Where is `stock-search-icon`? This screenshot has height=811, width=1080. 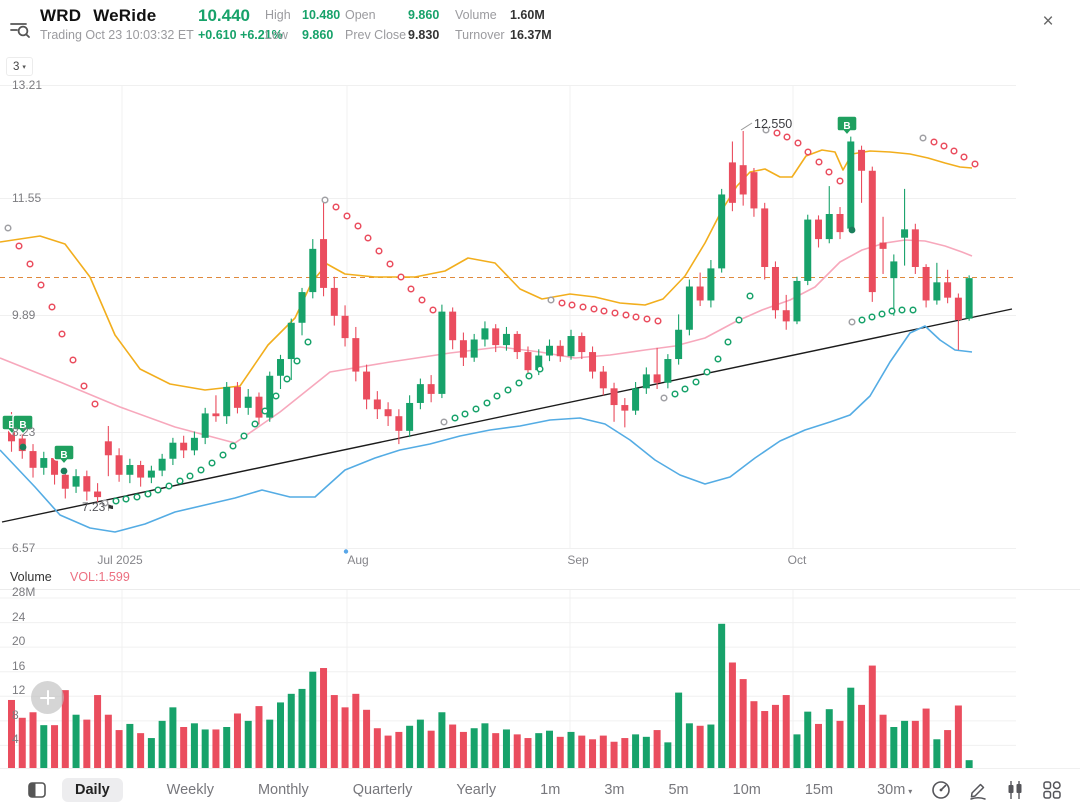 stock-search-icon is located at coordinates (20, 30).